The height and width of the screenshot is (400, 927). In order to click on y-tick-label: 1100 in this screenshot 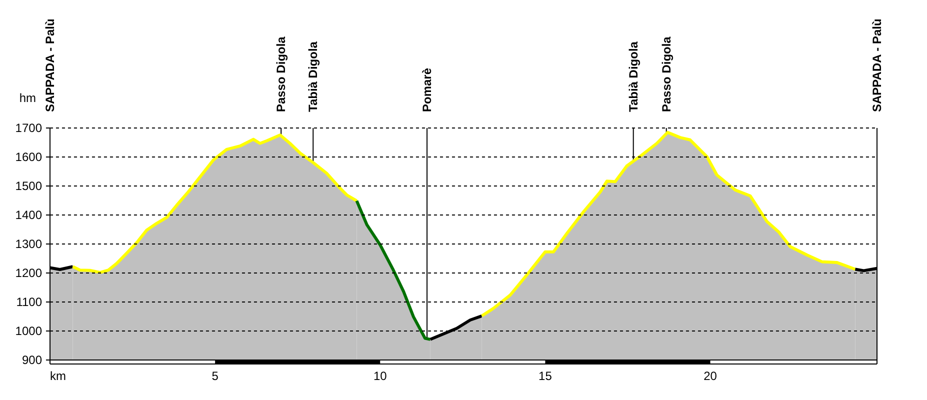, I will do `click(29, 302)`.